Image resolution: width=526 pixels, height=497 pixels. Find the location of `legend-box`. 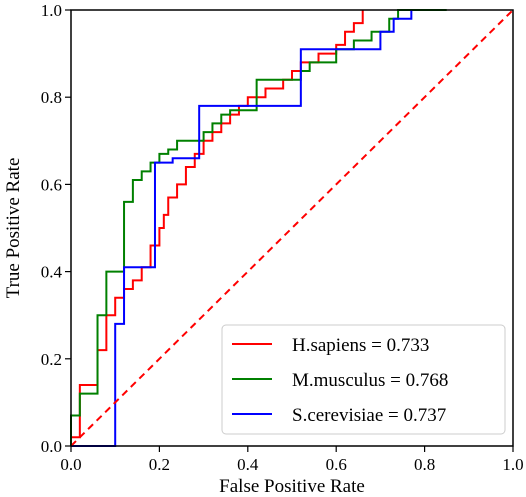

legend-box is located at coordinates (363, 379).